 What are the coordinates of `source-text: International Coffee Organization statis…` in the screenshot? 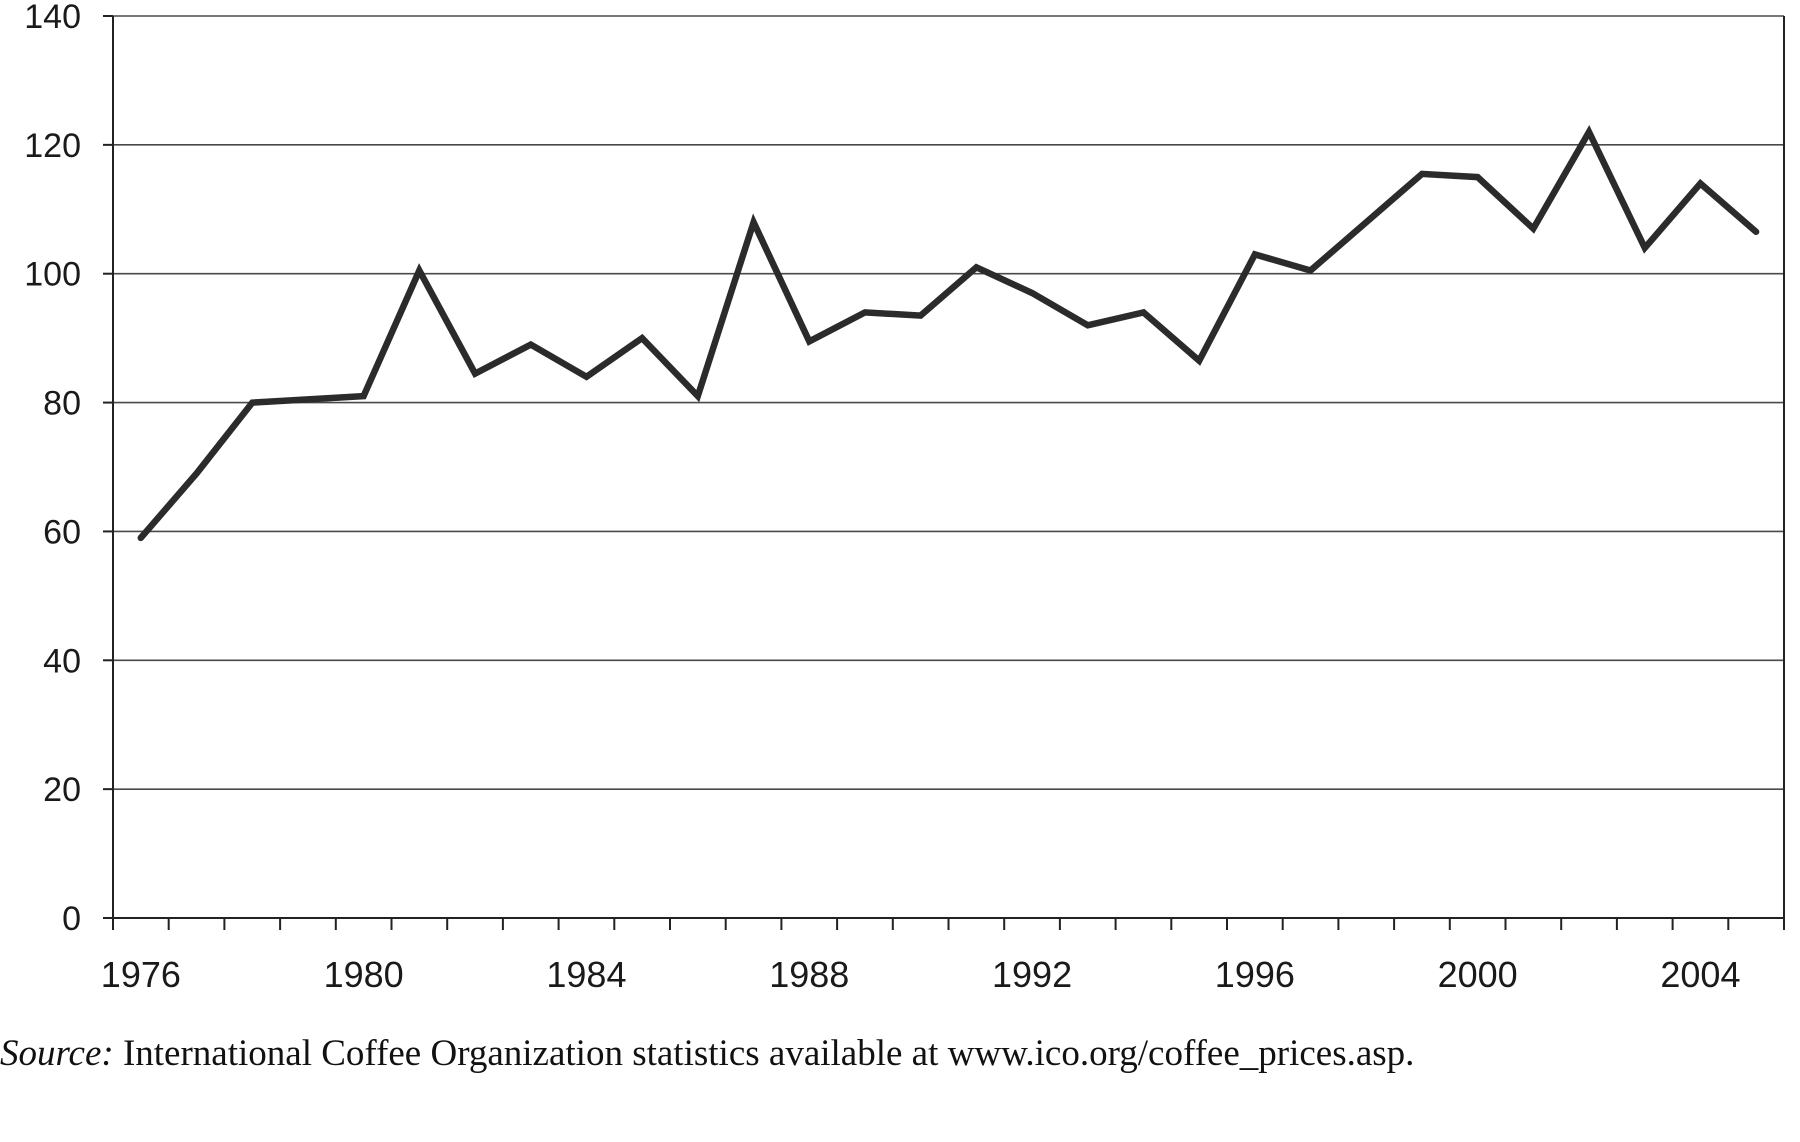 It's located at (768, 1053).